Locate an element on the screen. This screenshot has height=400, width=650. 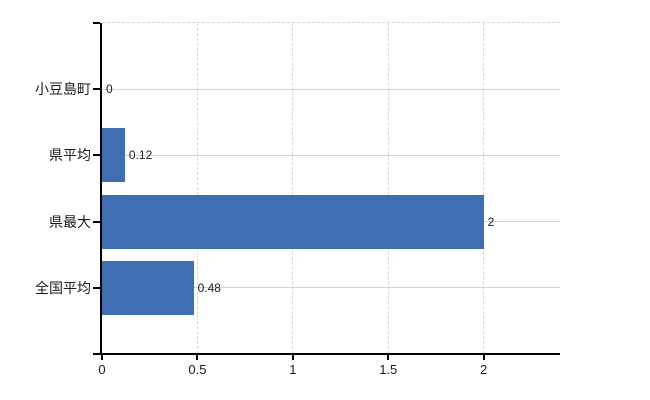
bar-value-label: 2 is located at coordinates (491, 221).